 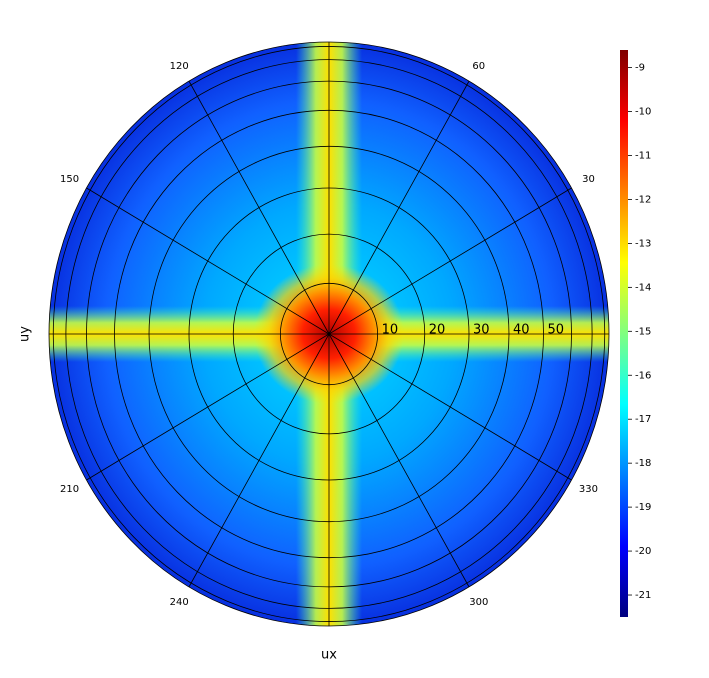 What do you see at coordinates (329, 655) in the screenshot?
I see `x-axis-label: ux` at bounding box center [329, 655].